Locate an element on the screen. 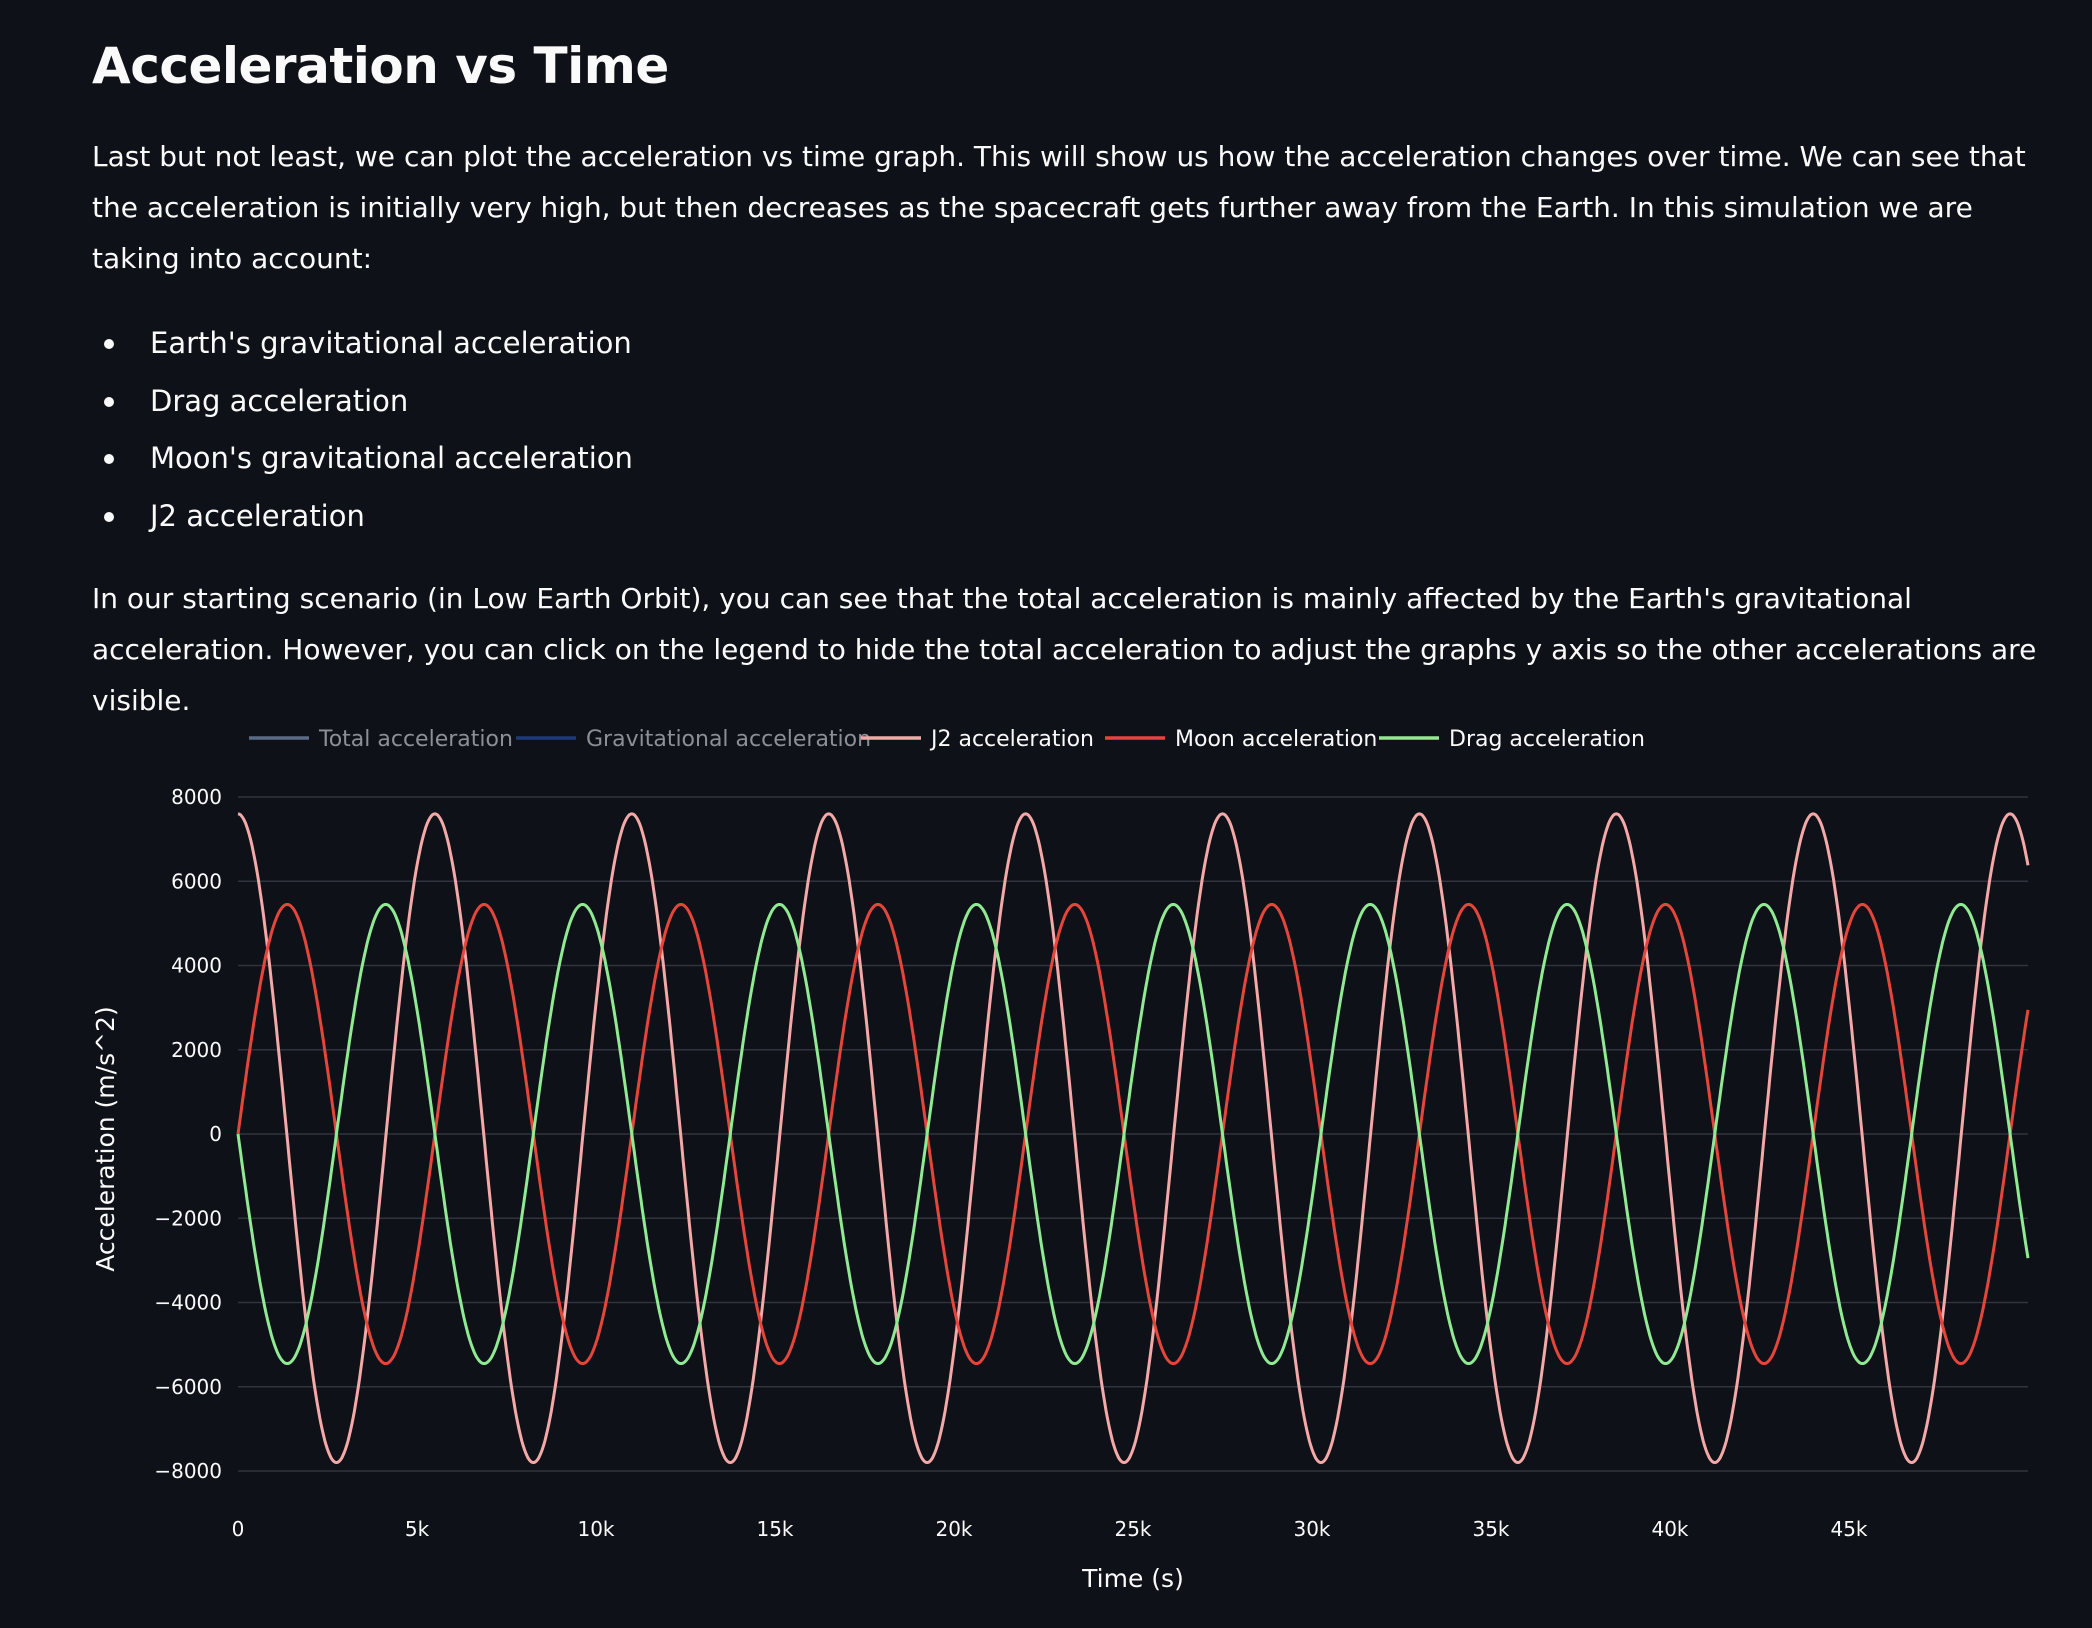  list-item: J2 acceleration is located at coordinates (362, 520).